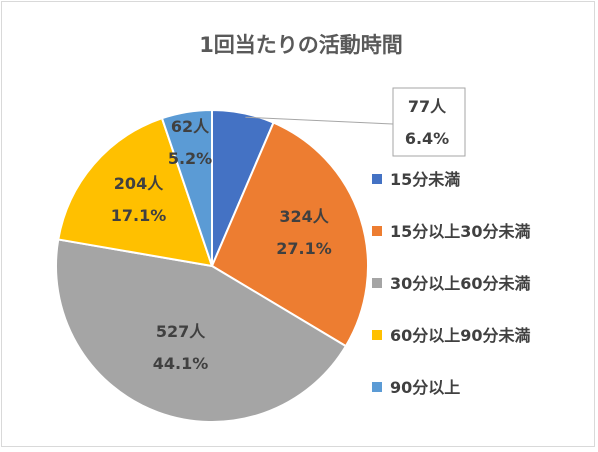 The image size is (598, 452). What do you see at coordinates (139, 215) in the screenshot?
I see `data-label-percent-4: 17.1%` at bounding box center [139, 215].